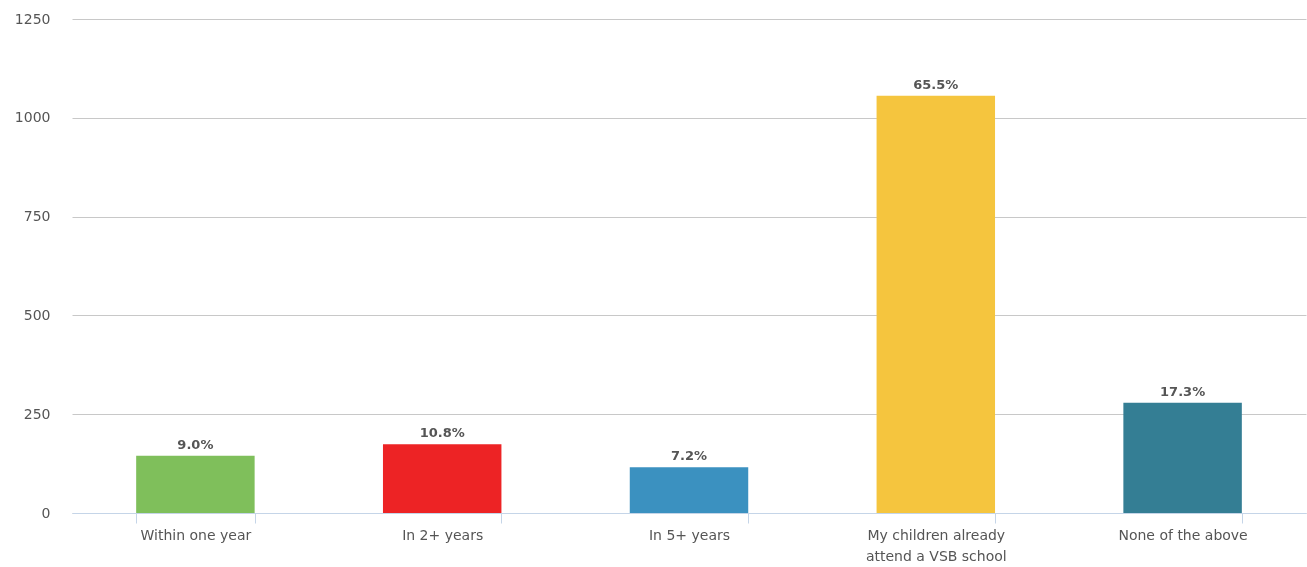 The width and height of the screenshot is (1307, 567). I want to click on annotation: 17.3%, so click(1183, 391).